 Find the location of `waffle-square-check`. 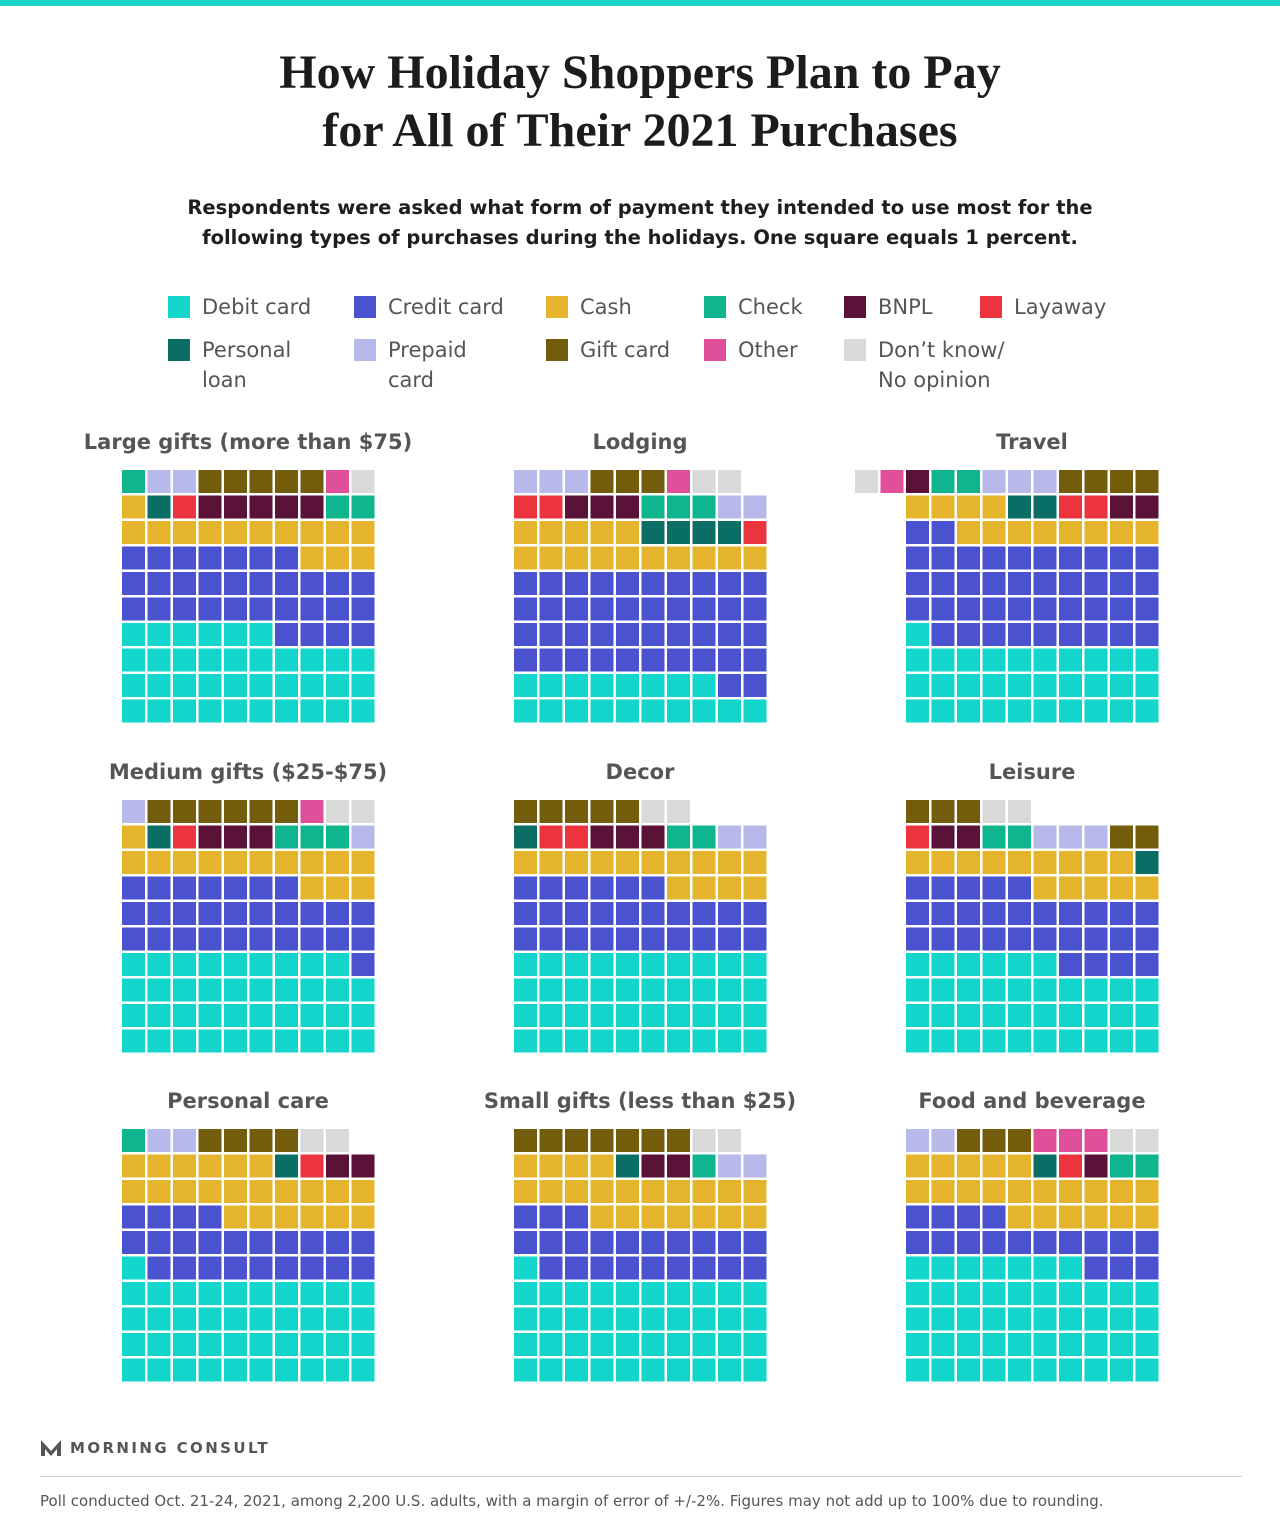

waffle-square-check is located at coordinates (968, 481).